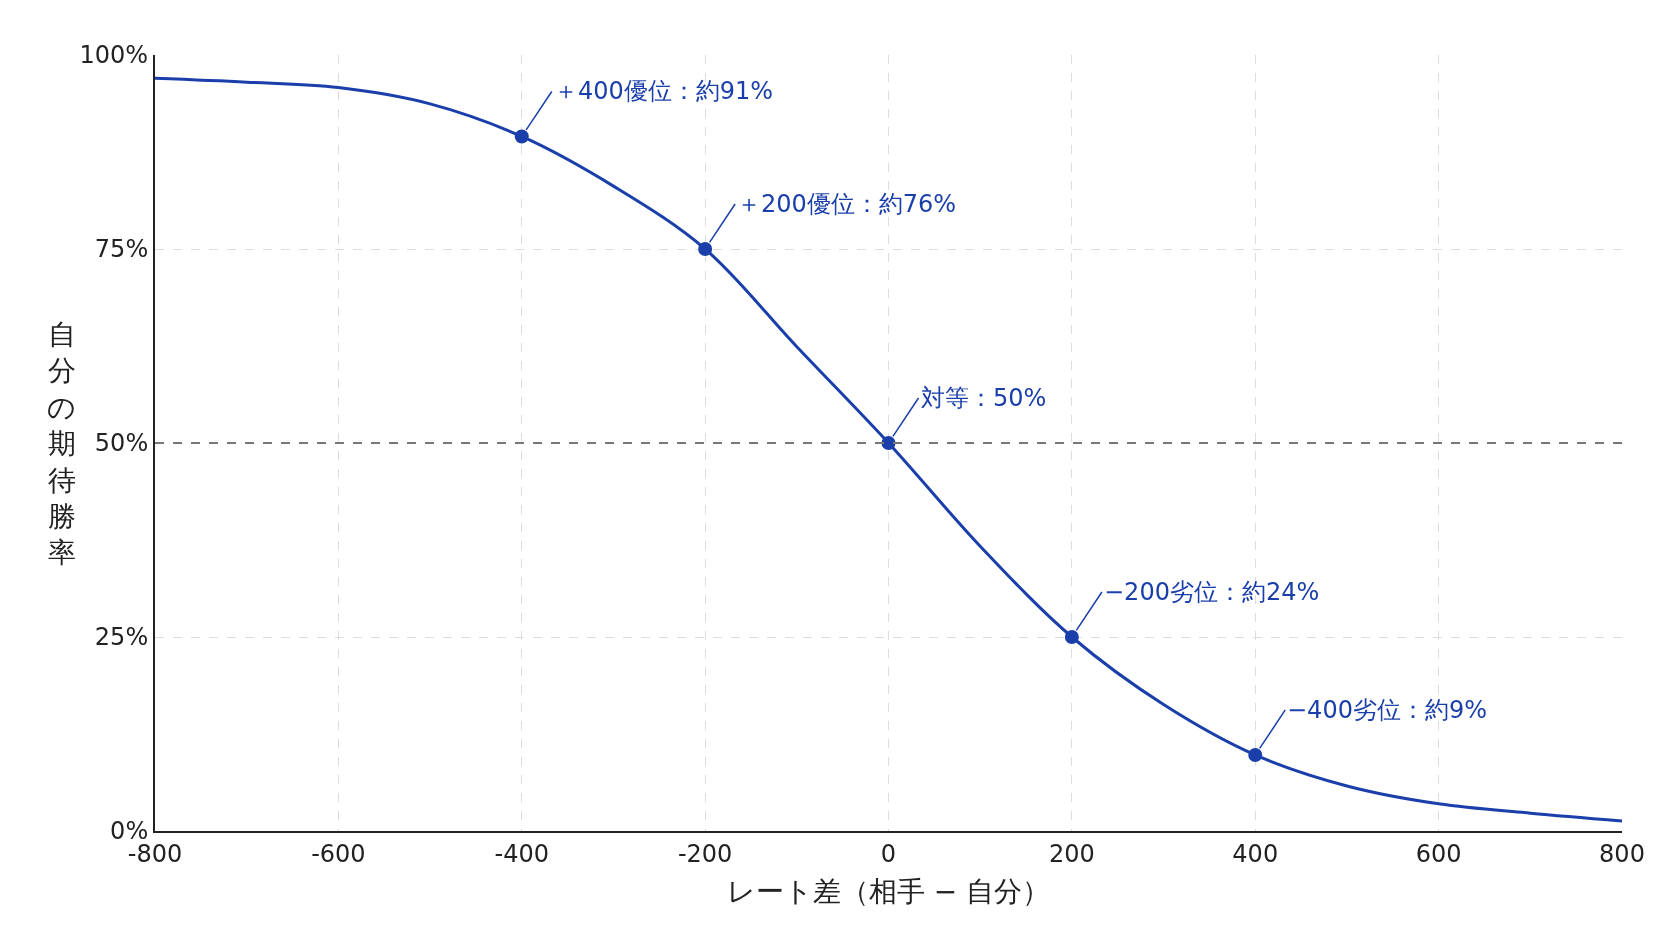  Describe the element at coordinates (847, 204) in the screenshot. I see `annotation: ＋200優位：約76%` at that location.